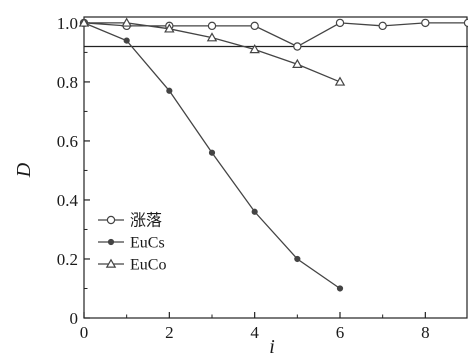 The height and width of the screenshot is (356, 468). I want to click on y-tick-label: 0.6, so click(67, 141).